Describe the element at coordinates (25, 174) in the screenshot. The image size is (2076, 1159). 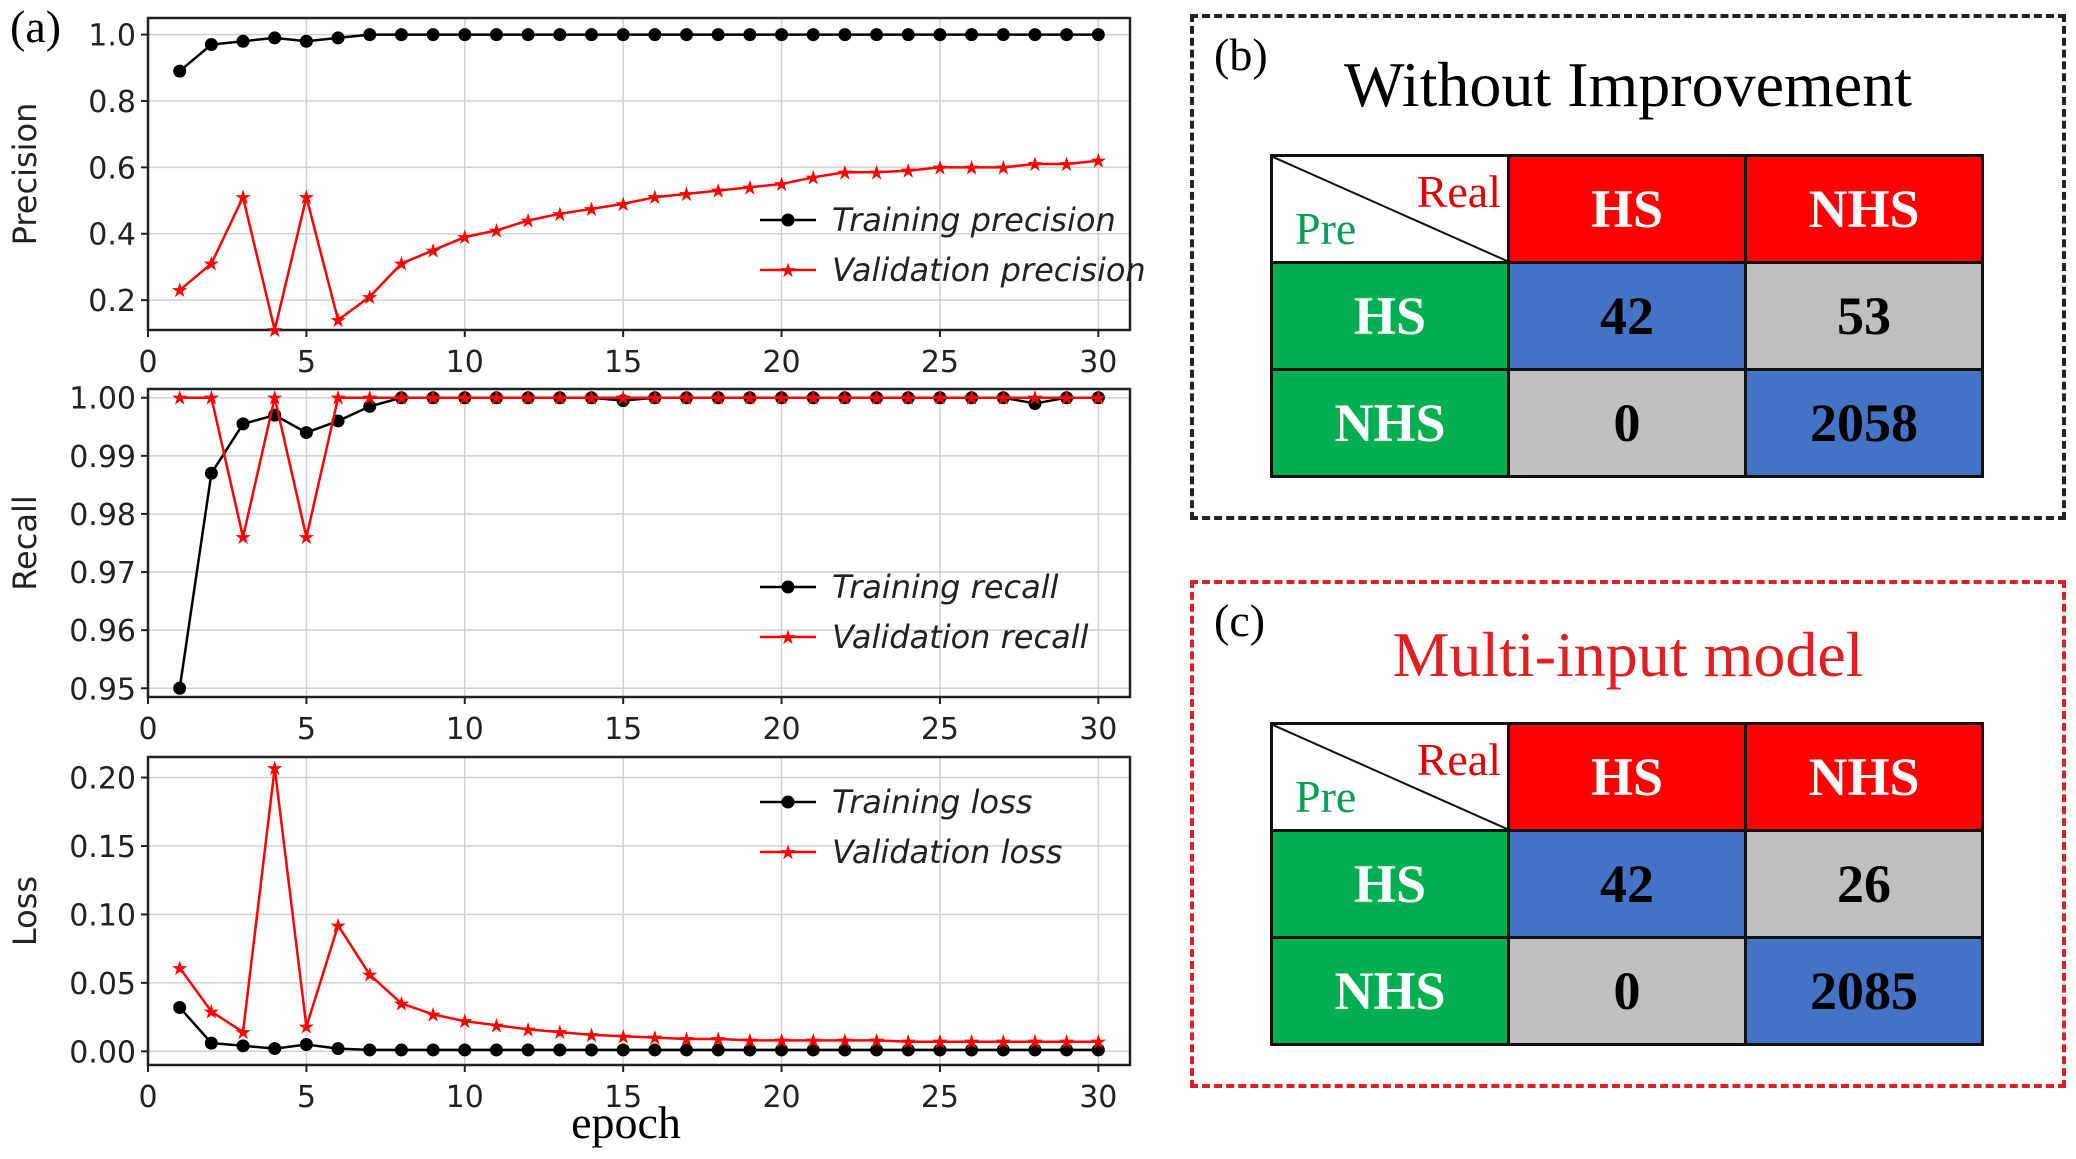
I see `y-axis-label: Precision` at that location.